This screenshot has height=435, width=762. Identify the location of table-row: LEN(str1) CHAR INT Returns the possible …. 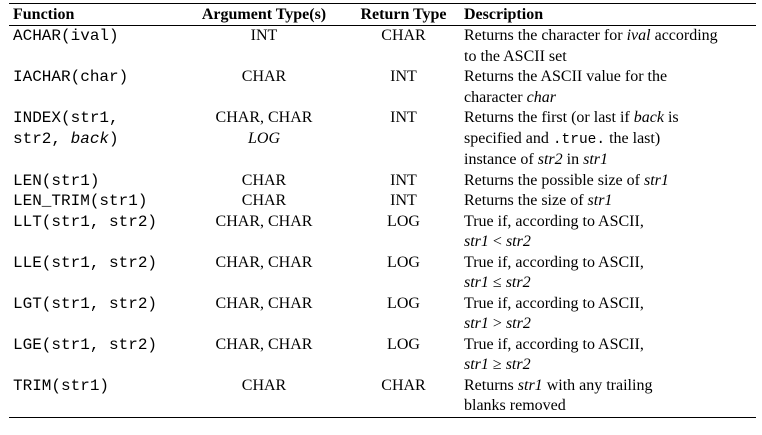
(382, 181).